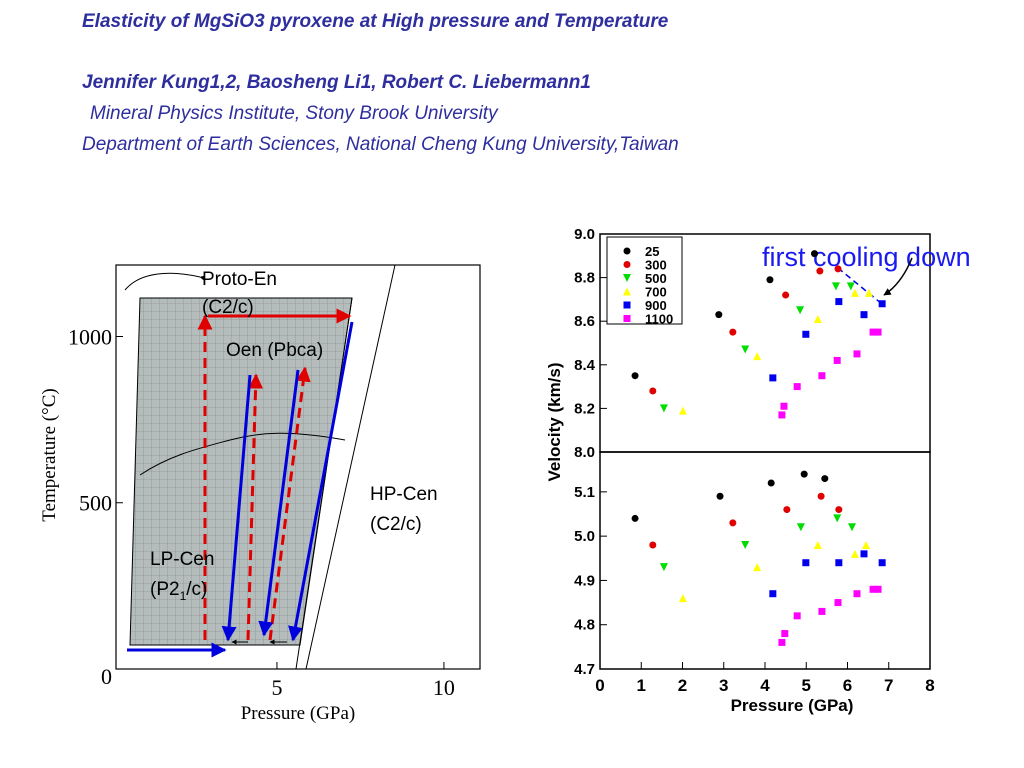  I want to click on phase-label: (P21/c), so click(178, 591).